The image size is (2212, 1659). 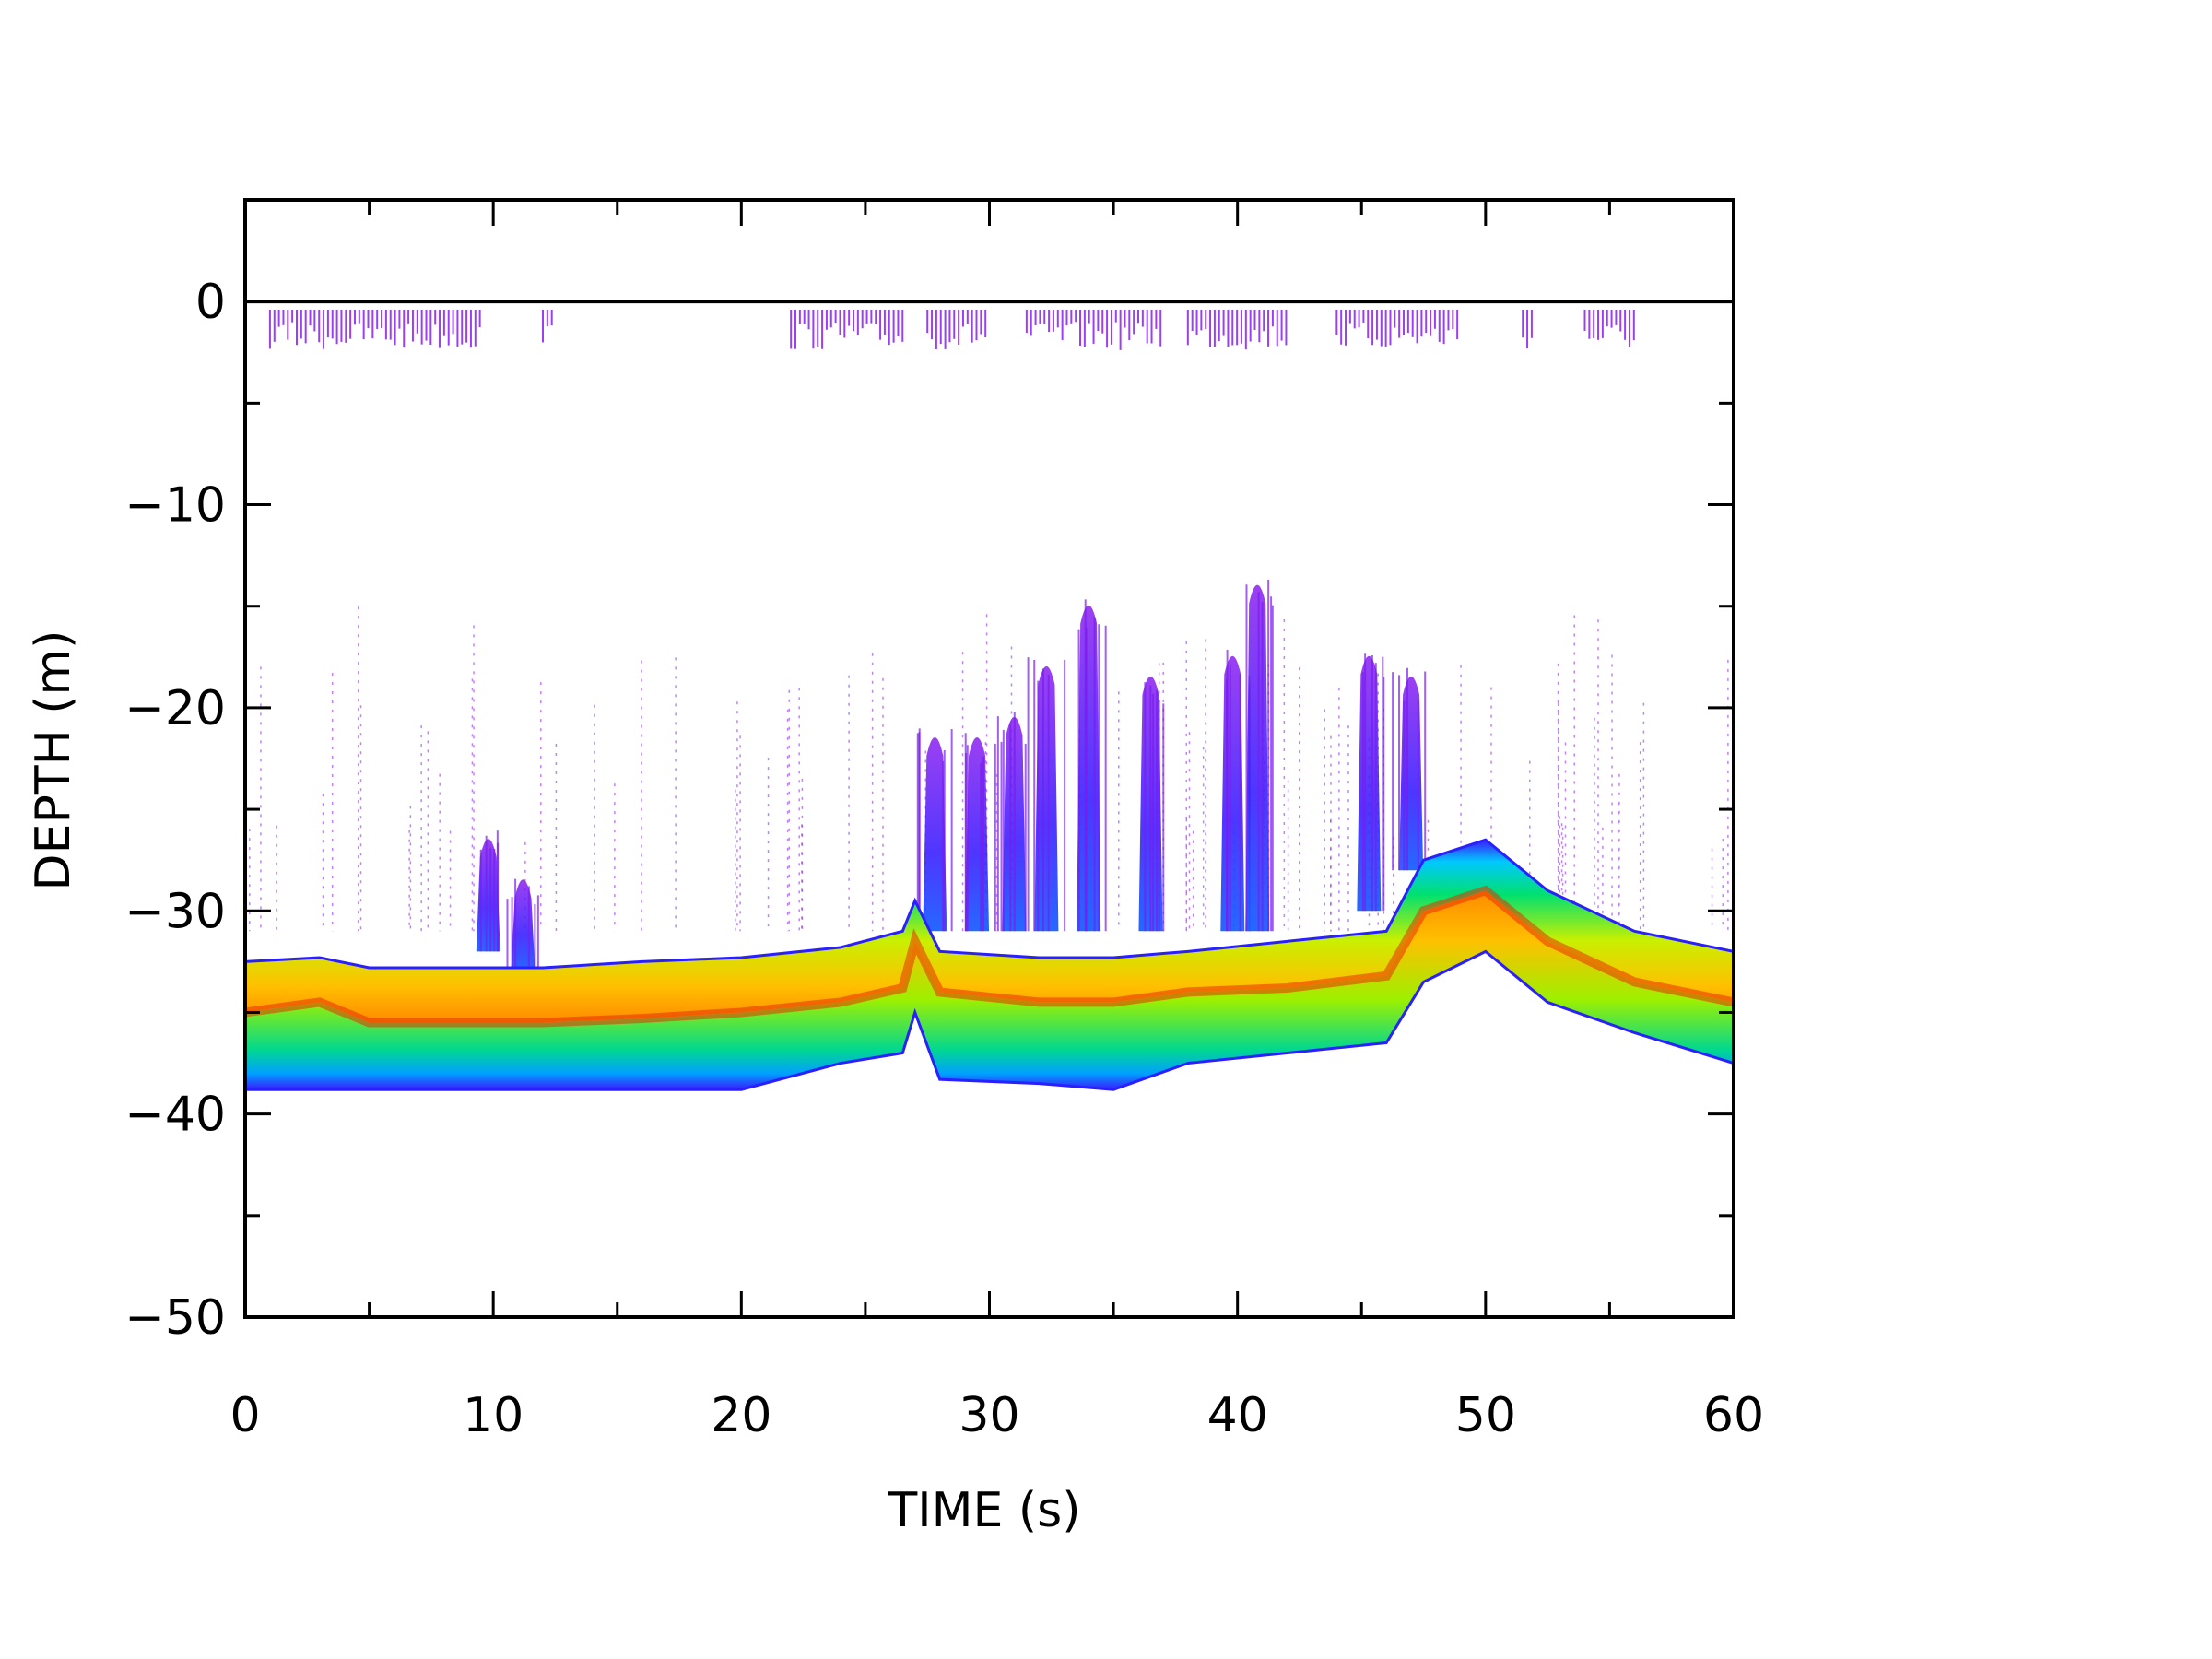 I want to click on y-axis-title: DEPTH (m), so click(x=53, y=760).